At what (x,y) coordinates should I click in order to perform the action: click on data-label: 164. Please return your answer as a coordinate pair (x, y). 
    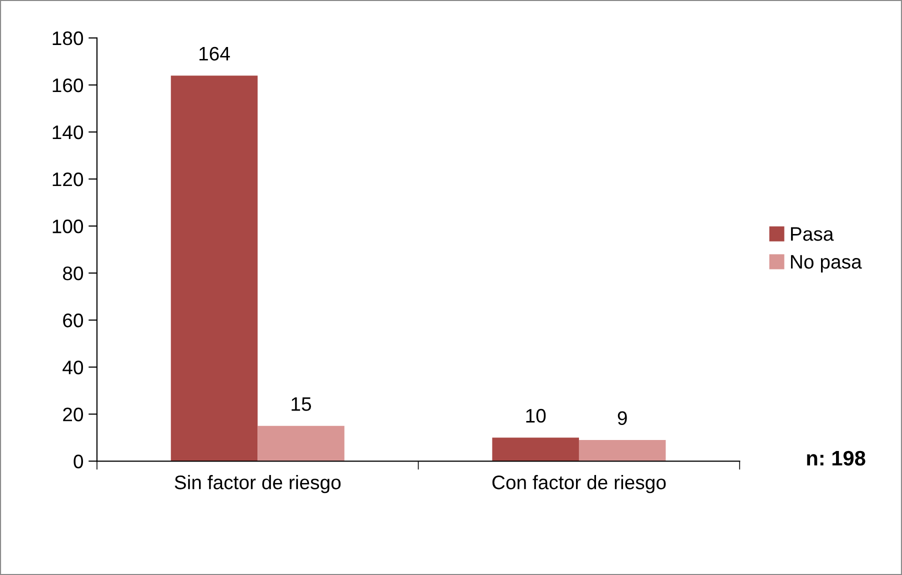
    Looking at the image, I should click on (215, 53).